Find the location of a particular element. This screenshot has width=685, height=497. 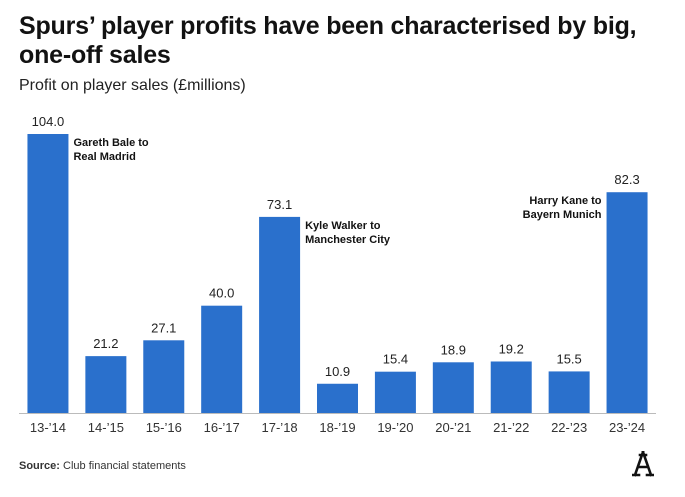

bar-value-label-10: 82.3 is located at coordinates (626, 179).